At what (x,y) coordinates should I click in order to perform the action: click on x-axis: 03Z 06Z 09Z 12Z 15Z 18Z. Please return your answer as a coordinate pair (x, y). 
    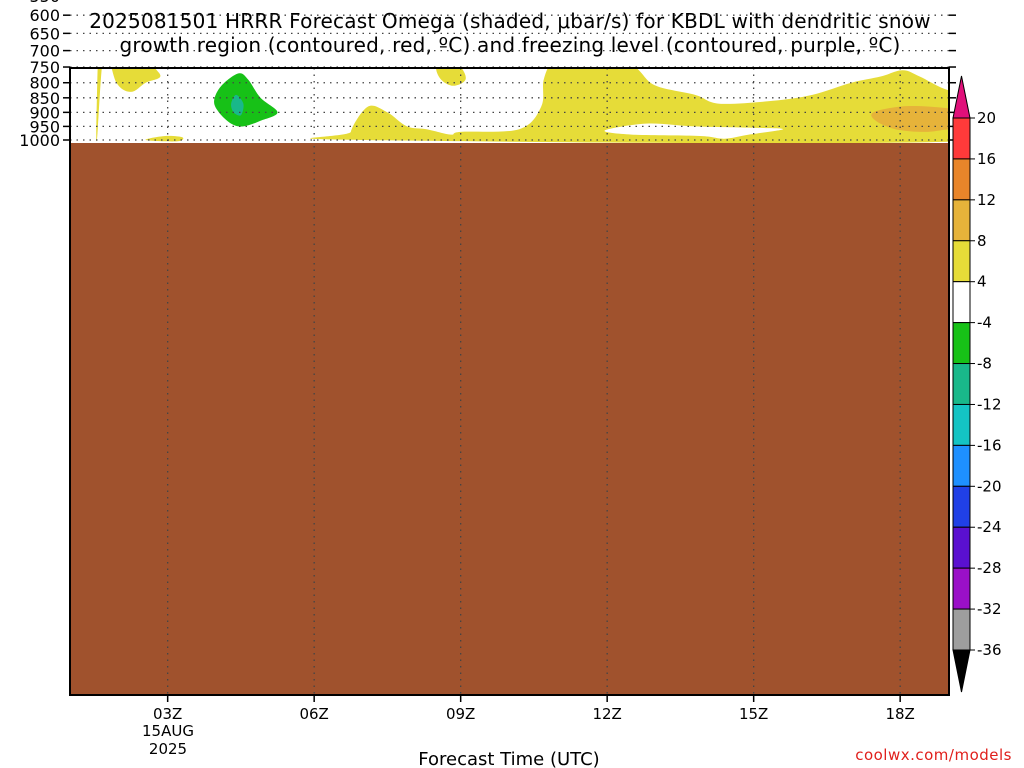
    Looking at the image, I should click on (534, 709).